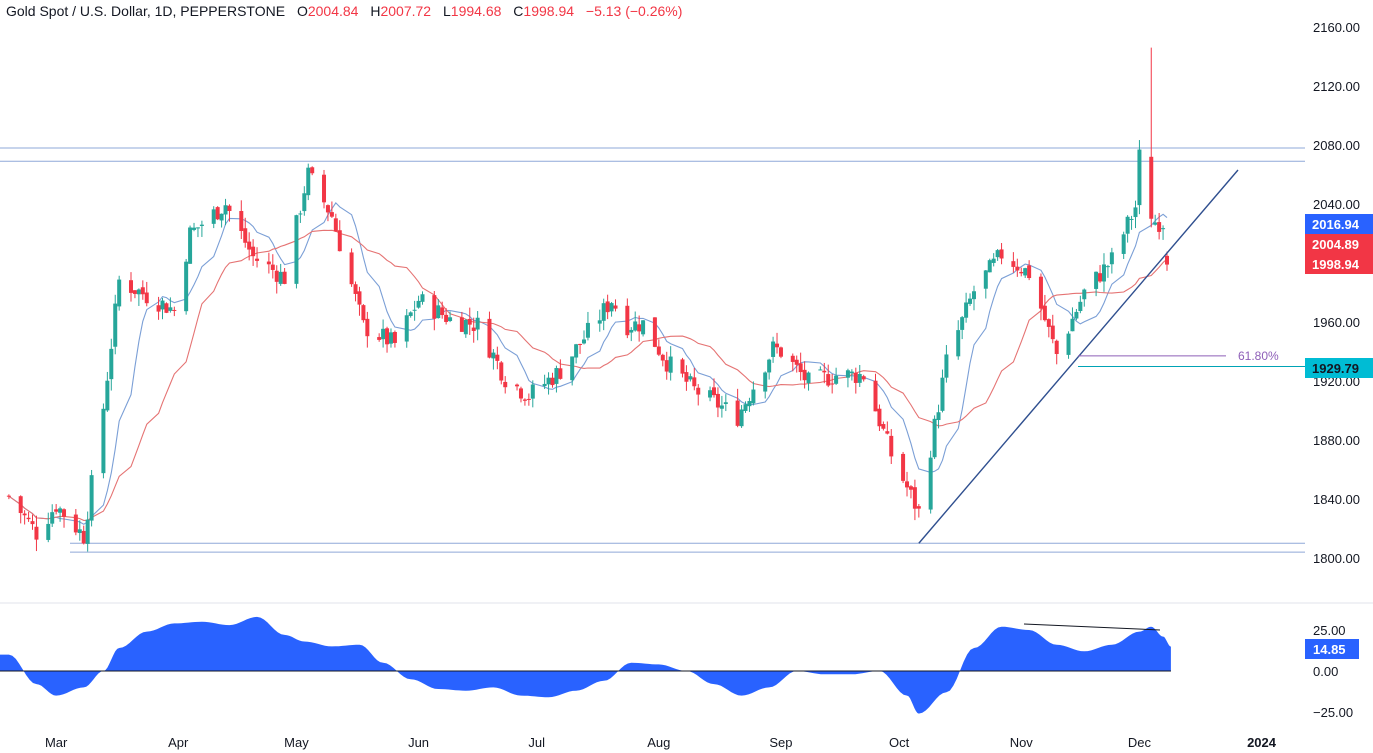  What do you see at coordinates (661, 742) in the screenshot?
I see `time-axis: Mar Apr May Jun Jul Aug Sep Oct Nov Dec 2024` at bounding box center [661, 742].